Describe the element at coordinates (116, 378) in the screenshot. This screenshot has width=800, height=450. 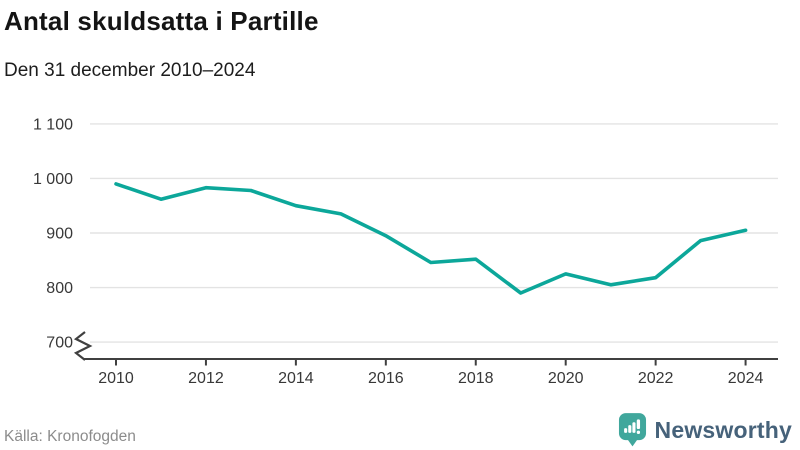
I see `x-tick-label: 2010` at that location.